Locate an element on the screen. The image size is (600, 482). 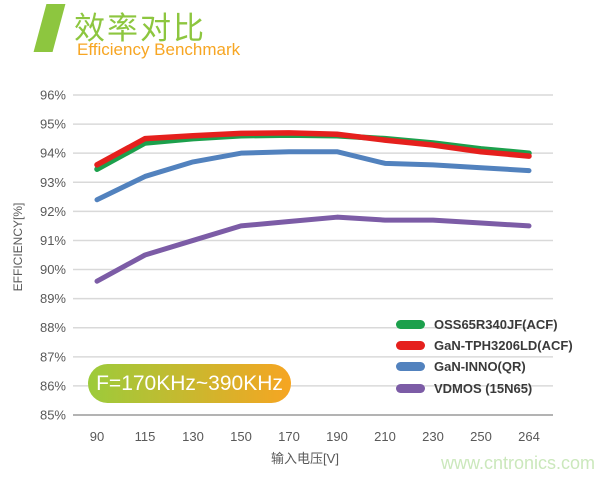
legend-label: VDMOS (15N65) is located at coordinates (483, 388).